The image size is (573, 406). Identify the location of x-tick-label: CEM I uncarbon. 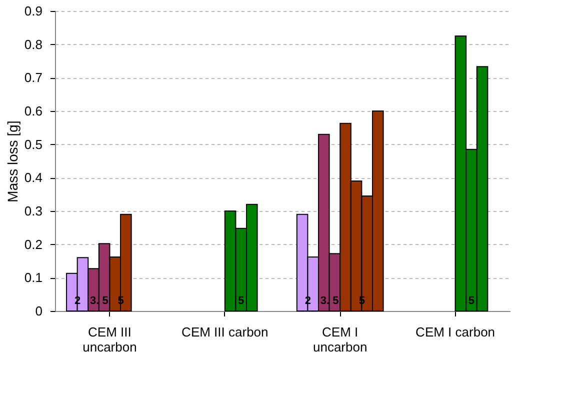
(340, 339).